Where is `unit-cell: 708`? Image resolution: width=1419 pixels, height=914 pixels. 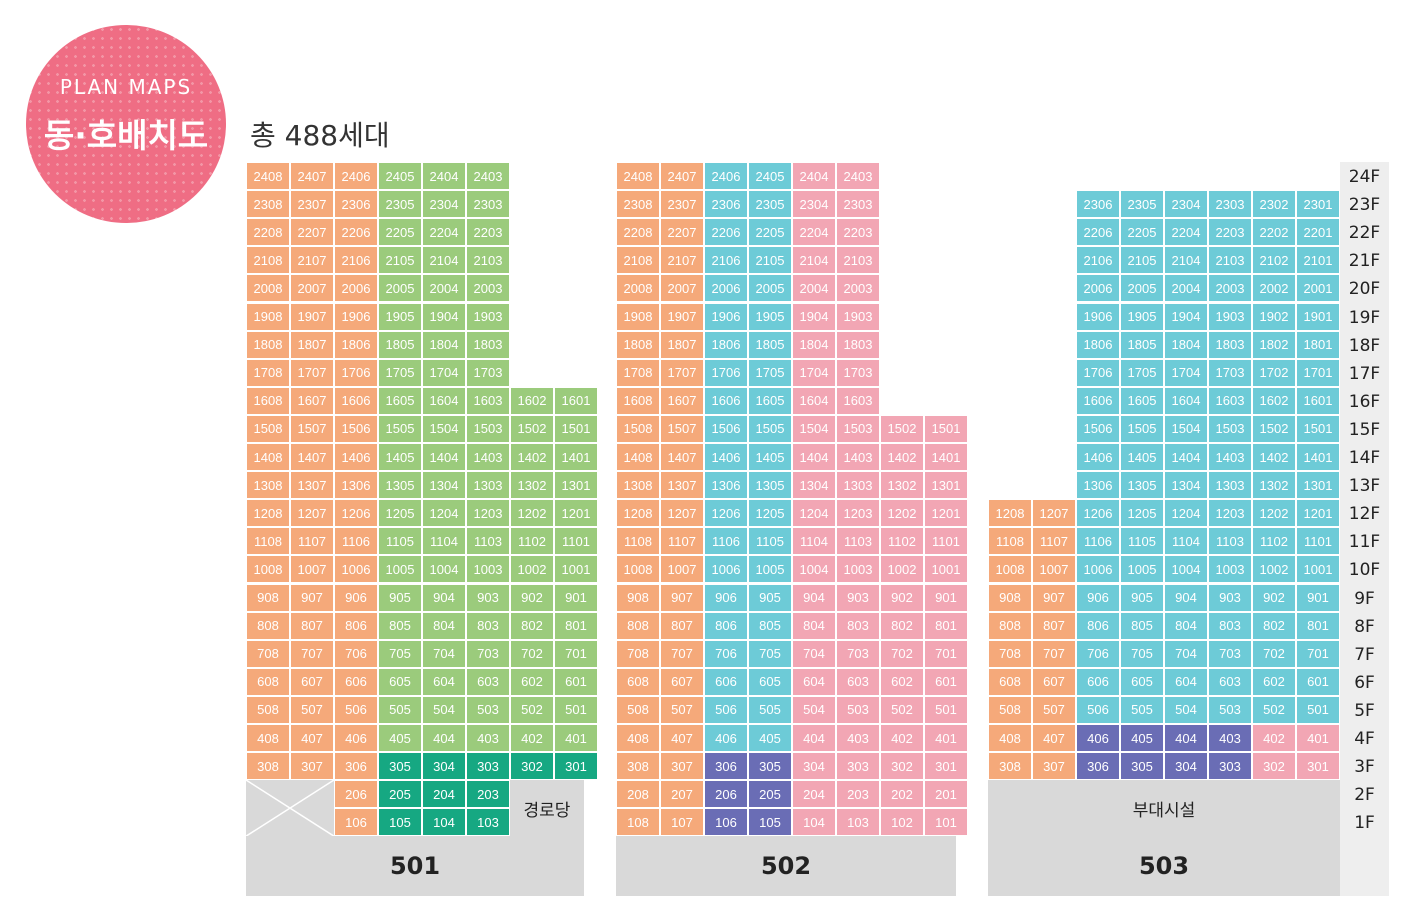 unit-cell: 708 is located at coordinates (1010, 653).